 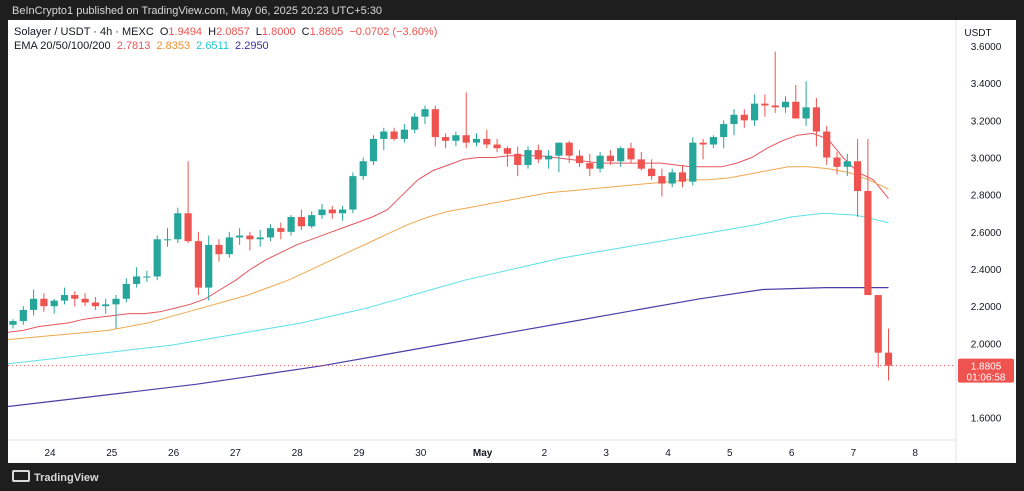 What do you see at coordinates (278, 32) in the screenshot?
I see `low-value: 1.8000` at bounding box center [278, 32].